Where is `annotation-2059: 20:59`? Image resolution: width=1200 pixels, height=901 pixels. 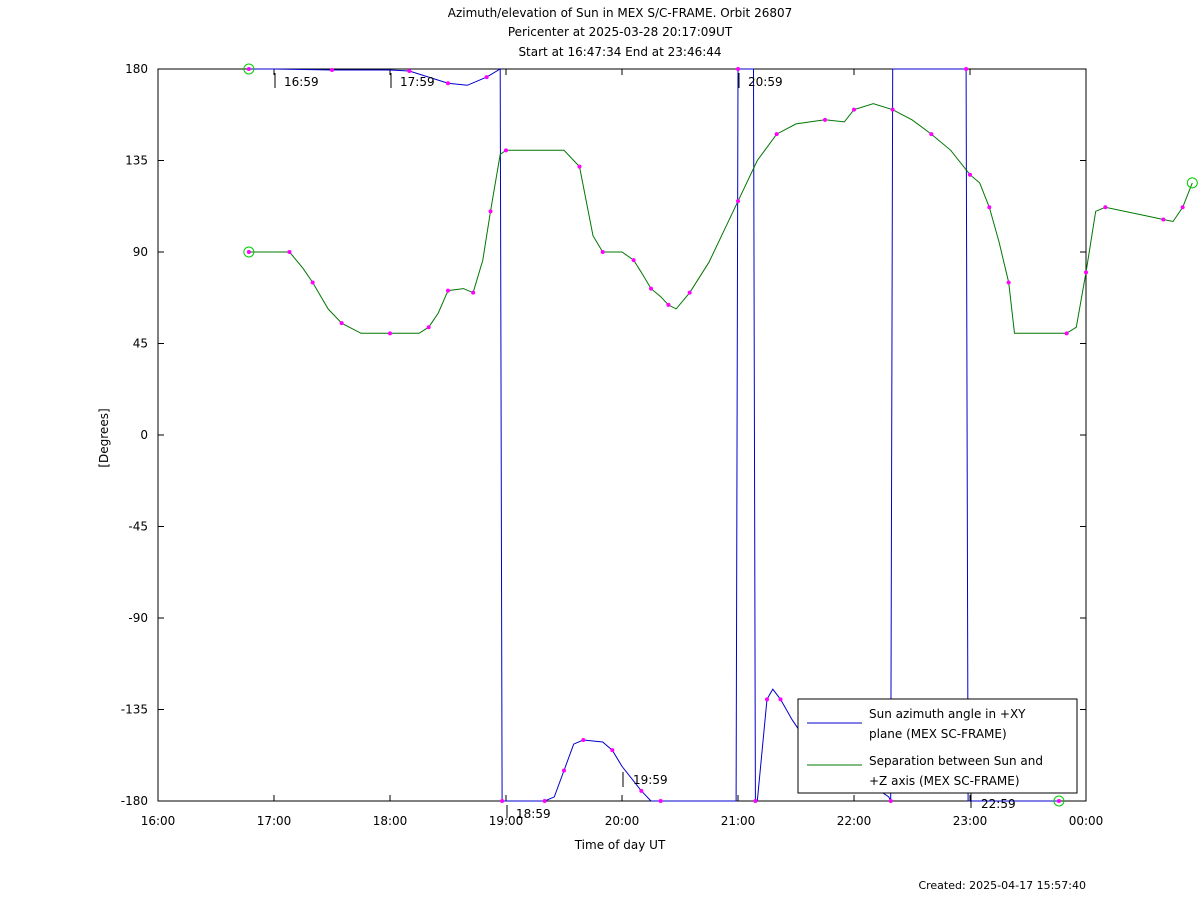 annotation-2059: 20:59 is located at coordinates (760, 81).